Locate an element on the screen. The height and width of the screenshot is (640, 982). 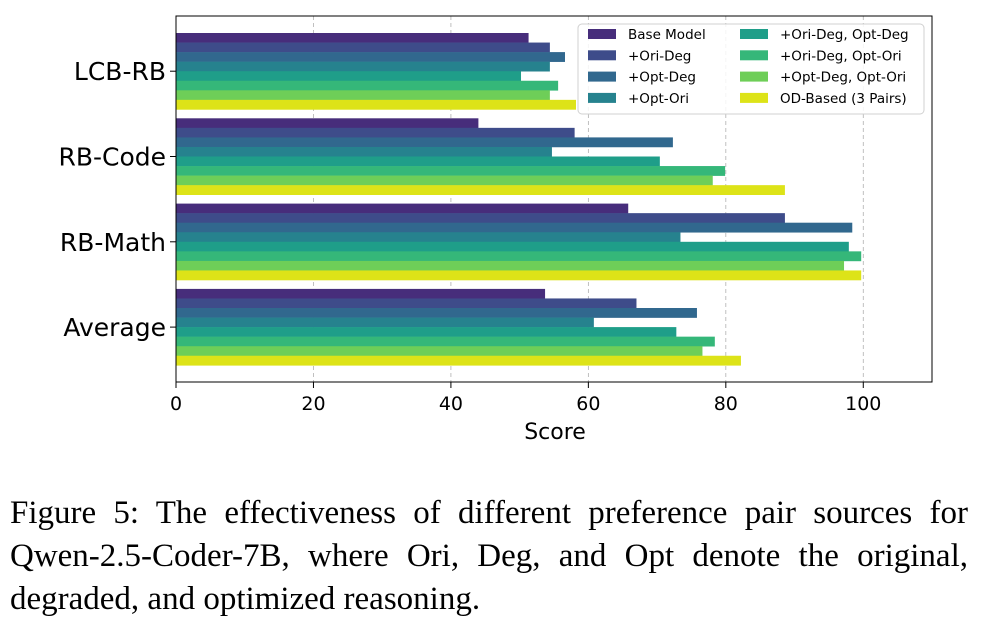
x-tick-label: 80 is located at coordinates (726, 404).